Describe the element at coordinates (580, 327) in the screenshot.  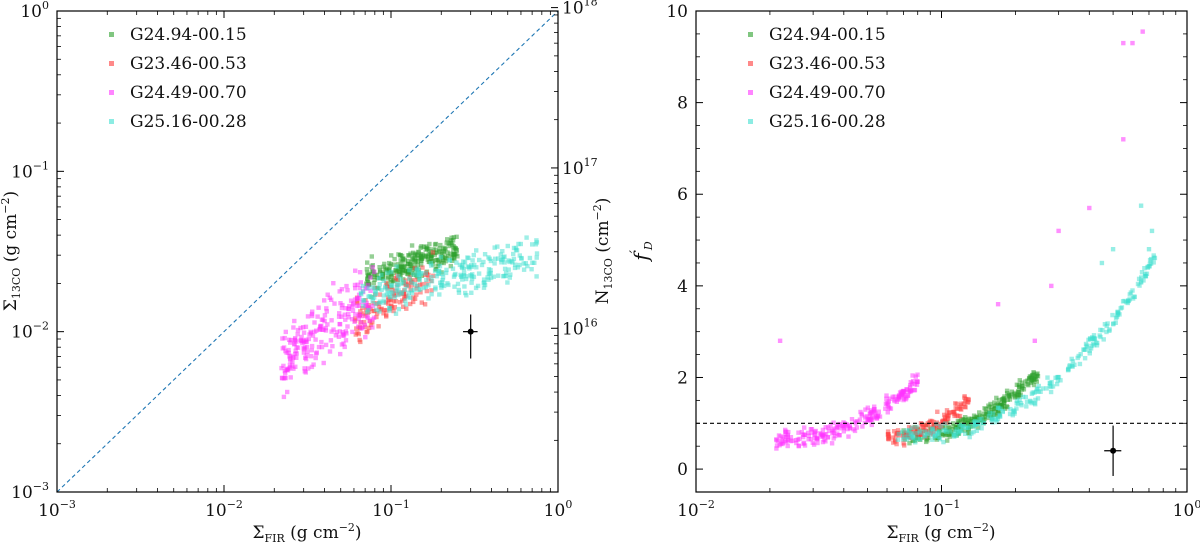
I see `left-y2-tick-label: 1016` at that location.